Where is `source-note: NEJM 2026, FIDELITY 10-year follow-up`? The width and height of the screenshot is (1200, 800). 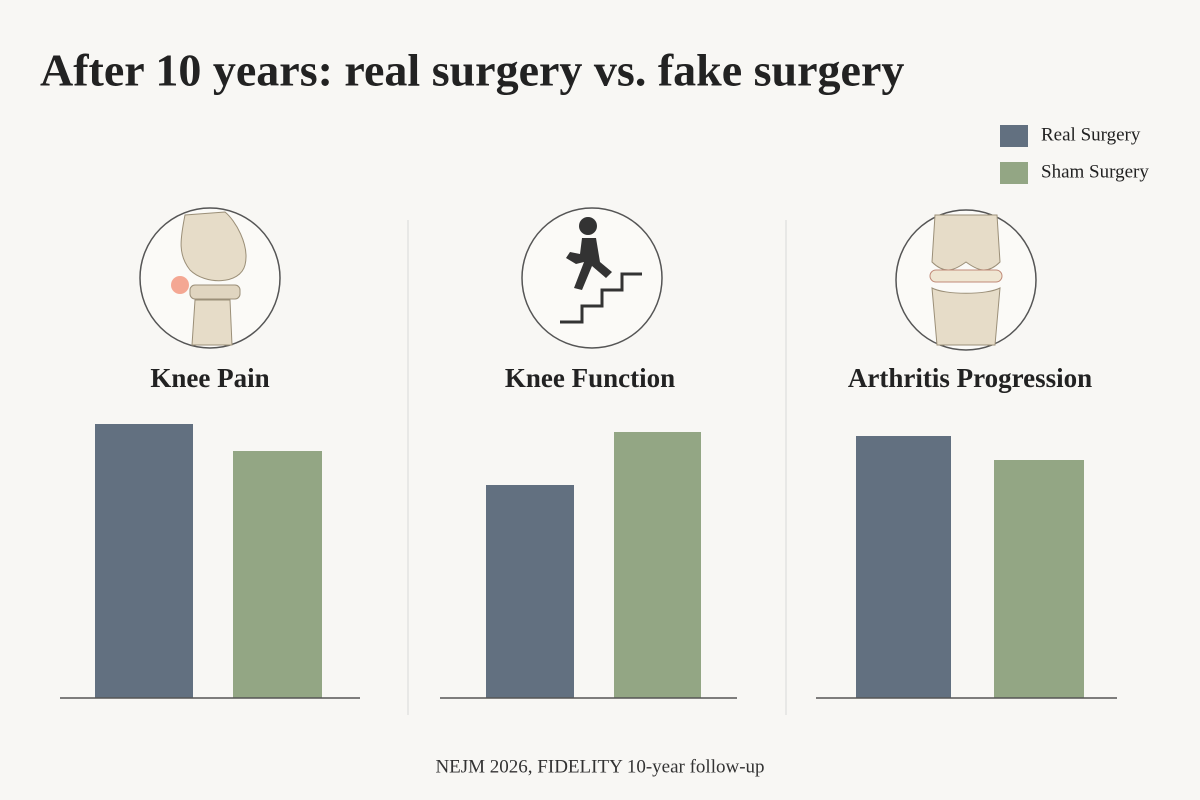 source-note: NEJM 2026, FIDELITY 10-year follow-up is located at coordinates (599, 766).